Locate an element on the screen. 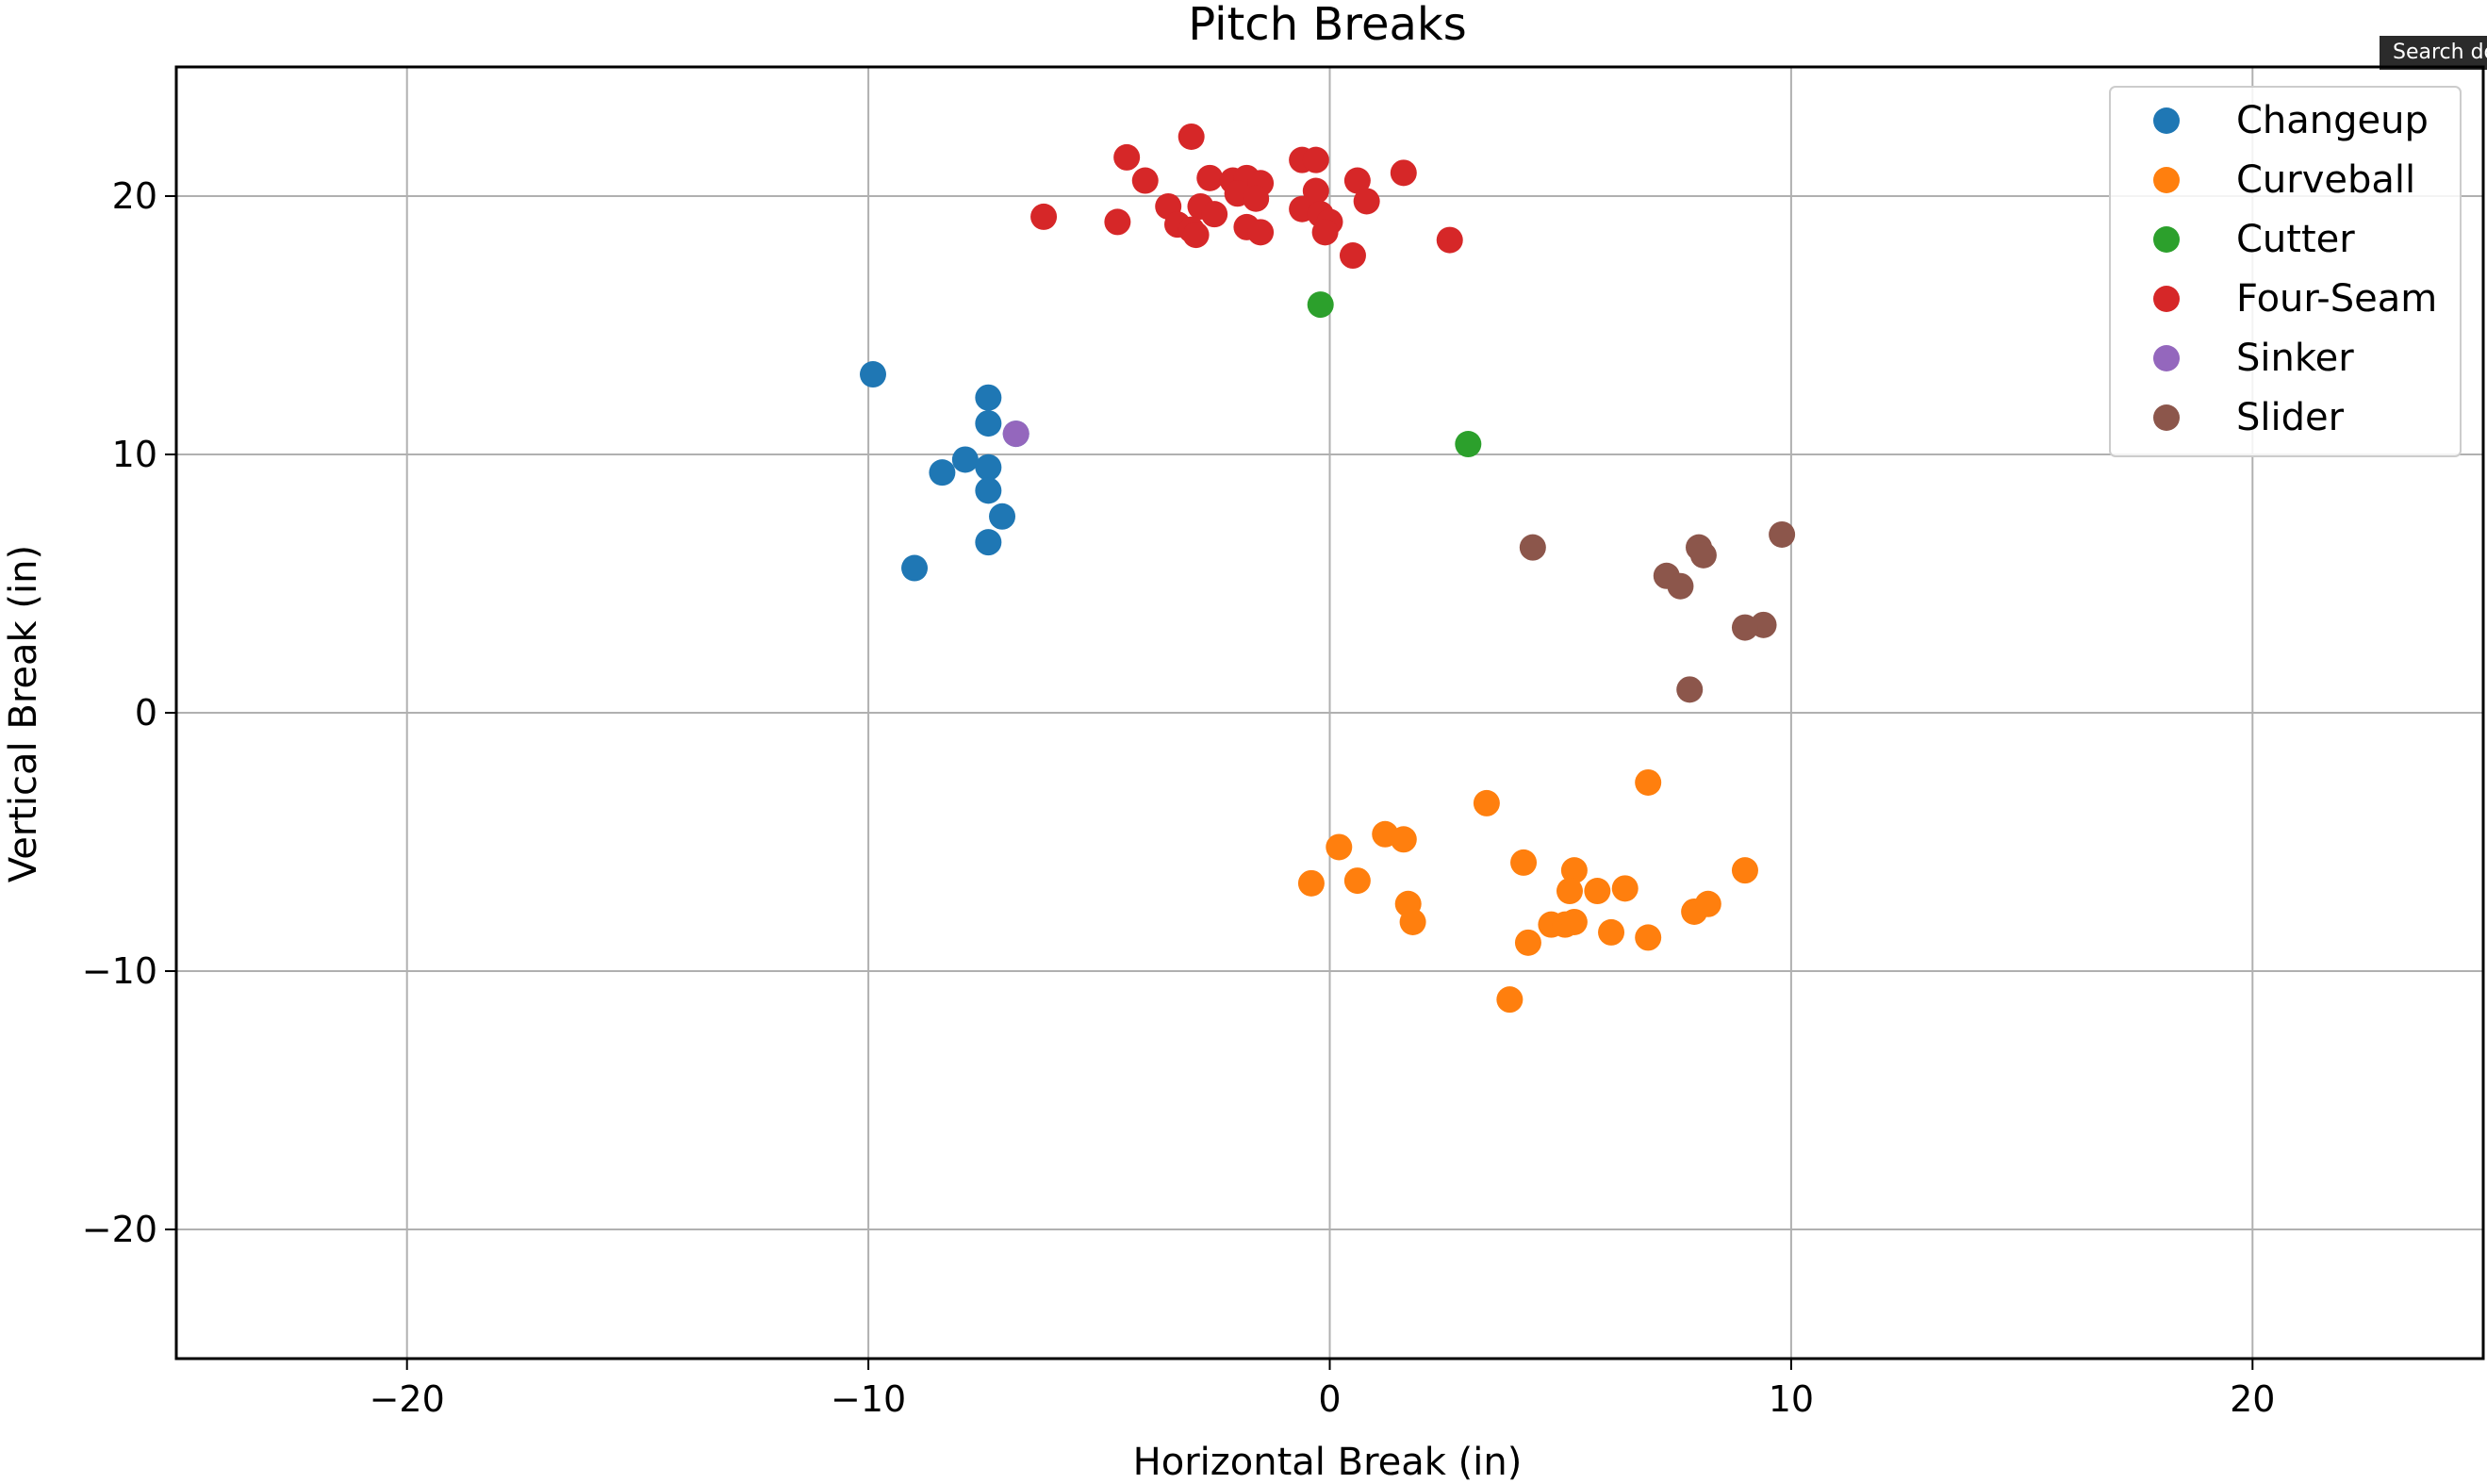 The height and width of the screenshot is (1484, 2487). y-tick-label: 0 is located at coordinates (146, 713).